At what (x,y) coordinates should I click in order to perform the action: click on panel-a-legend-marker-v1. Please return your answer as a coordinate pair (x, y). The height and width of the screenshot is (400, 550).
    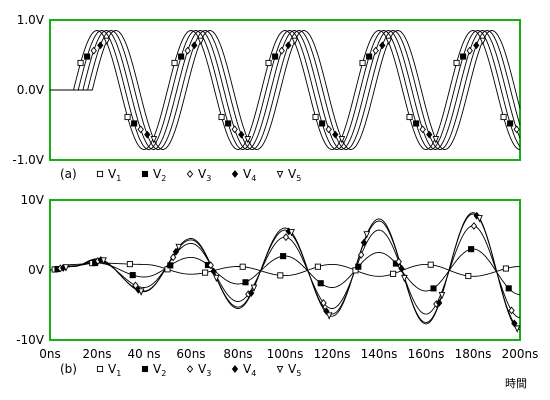
    Looking at the image, I should click on (100, 174).